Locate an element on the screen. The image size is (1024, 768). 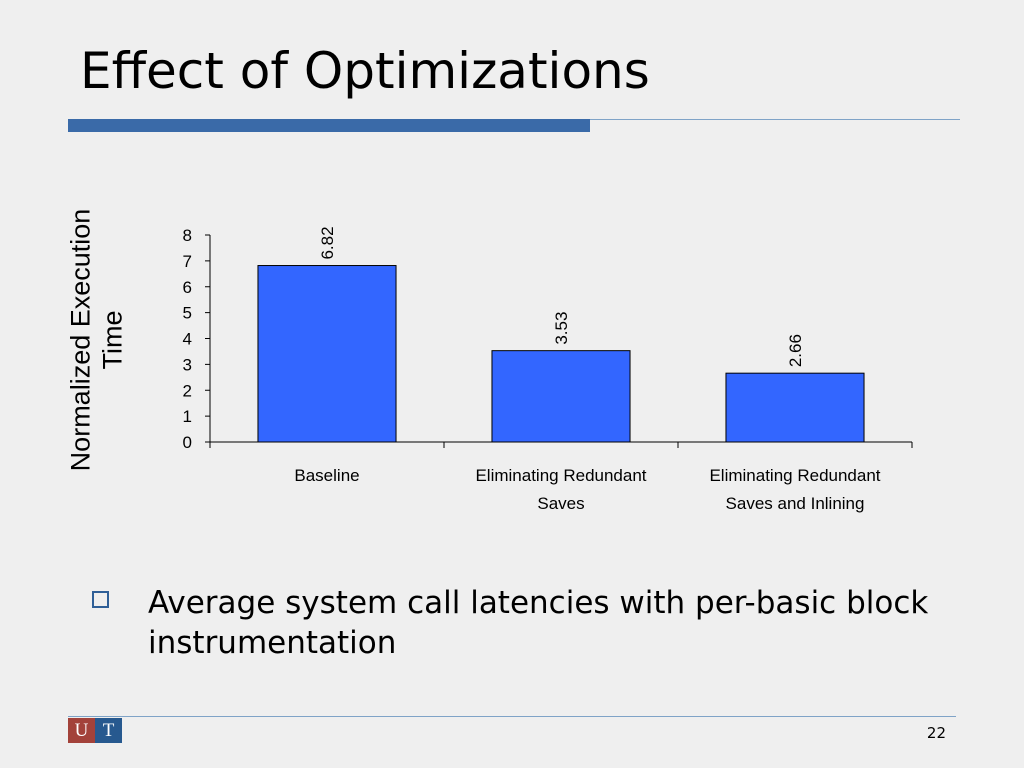
x-category-label: Baseline is located at coordinates (326, 475).